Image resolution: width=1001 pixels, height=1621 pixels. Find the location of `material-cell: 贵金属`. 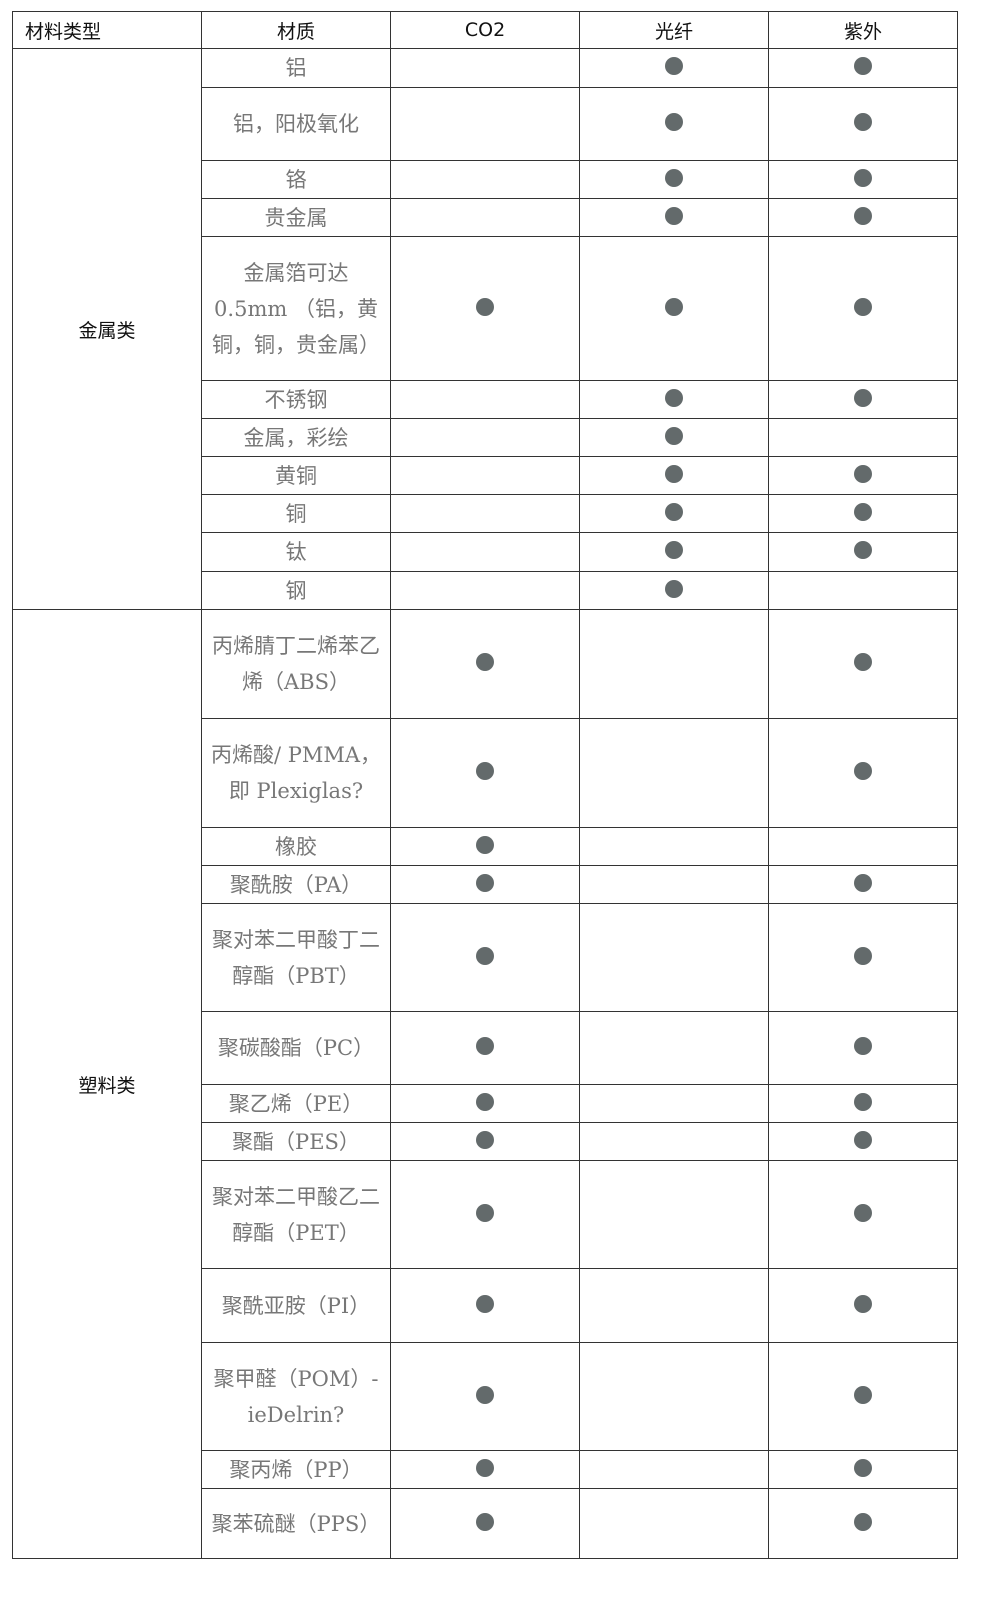

material-cell: 贵金属 is located at coordinates (296, 217).